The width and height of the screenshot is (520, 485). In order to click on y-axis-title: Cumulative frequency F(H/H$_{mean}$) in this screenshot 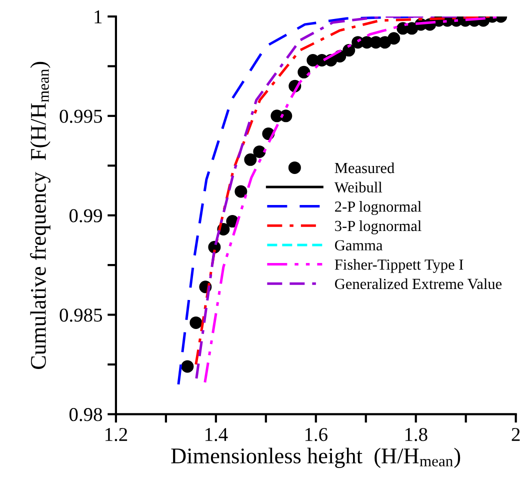, I will do `click(40, 215)`.